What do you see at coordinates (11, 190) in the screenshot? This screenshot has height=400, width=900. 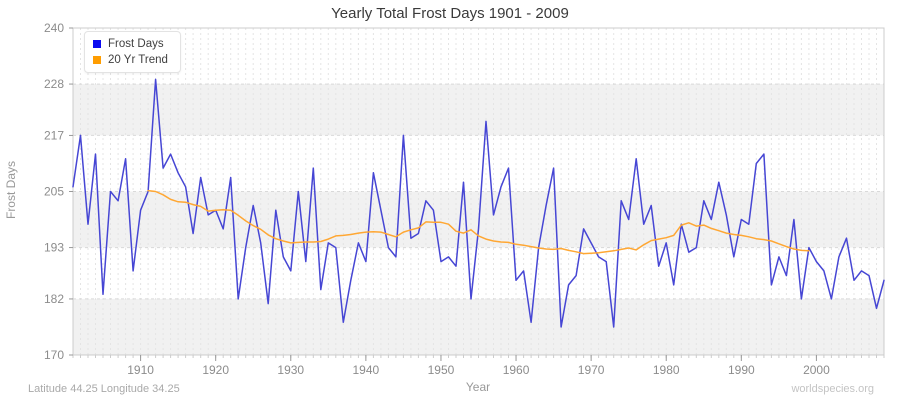 I see `y-axis-title: Frost Days` at bounding box center [11, 190].